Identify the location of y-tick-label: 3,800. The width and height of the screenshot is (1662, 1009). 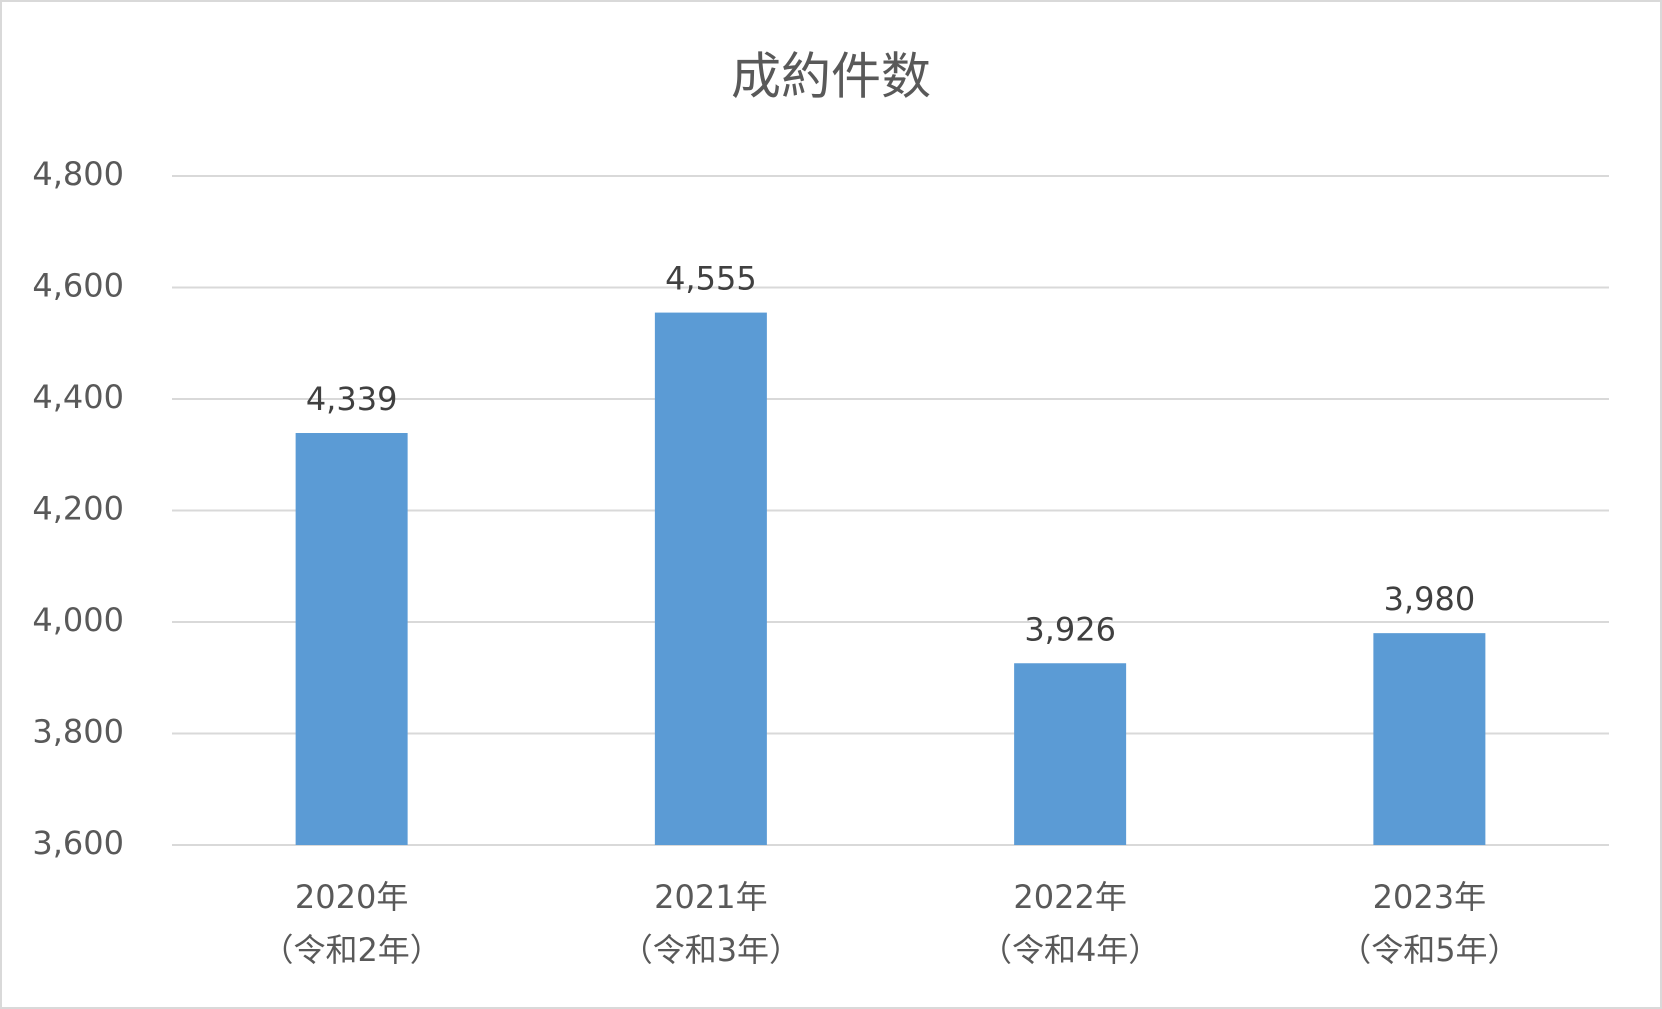
(78, 732).